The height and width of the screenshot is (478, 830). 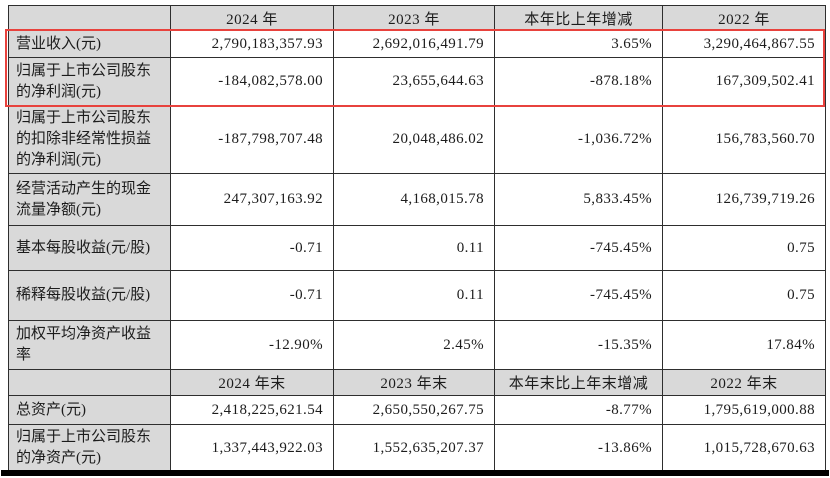 What do you see at coordinates (578, 448) in the screenshot?
I see `value-cell: -13.86%` at bounding box center [578, 448].